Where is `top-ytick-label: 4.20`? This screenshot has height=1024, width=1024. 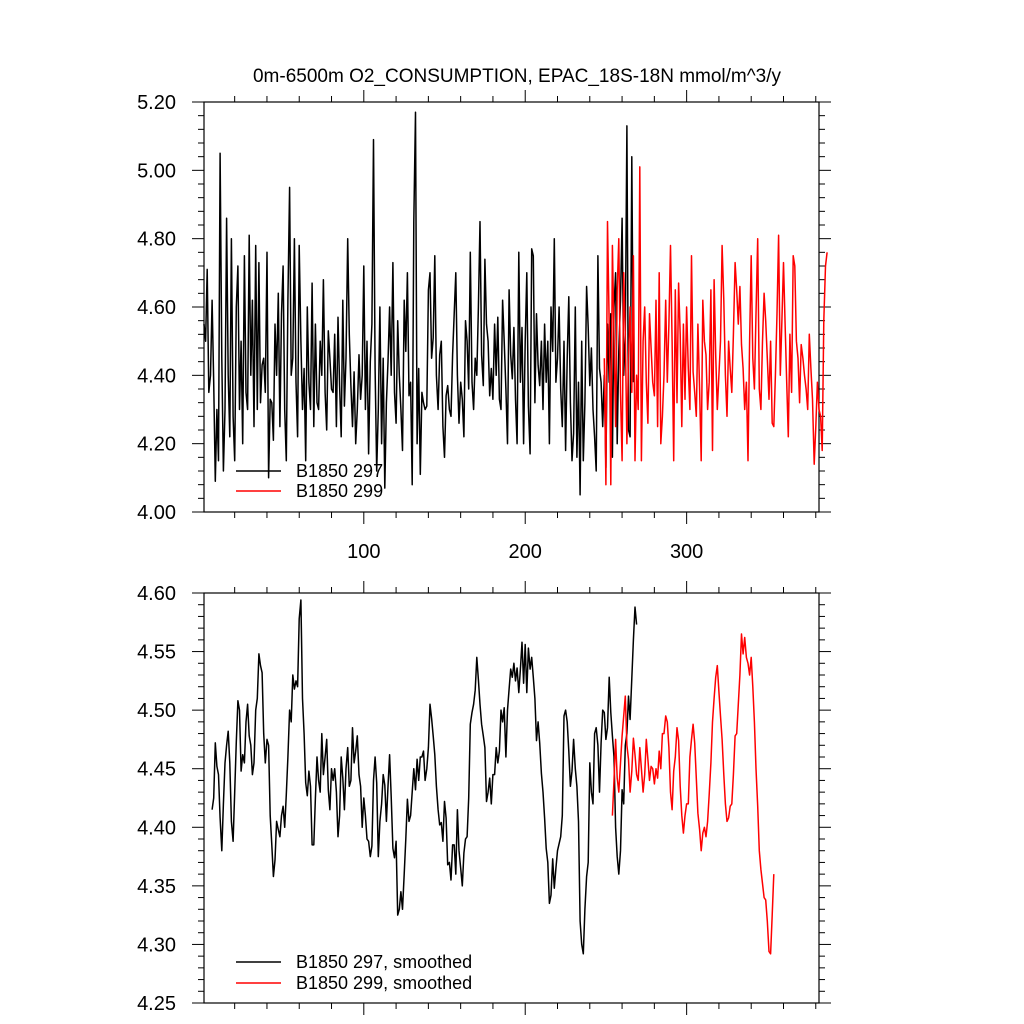 top-ytick-label: 4.20 is located at coordinates (156, 445).